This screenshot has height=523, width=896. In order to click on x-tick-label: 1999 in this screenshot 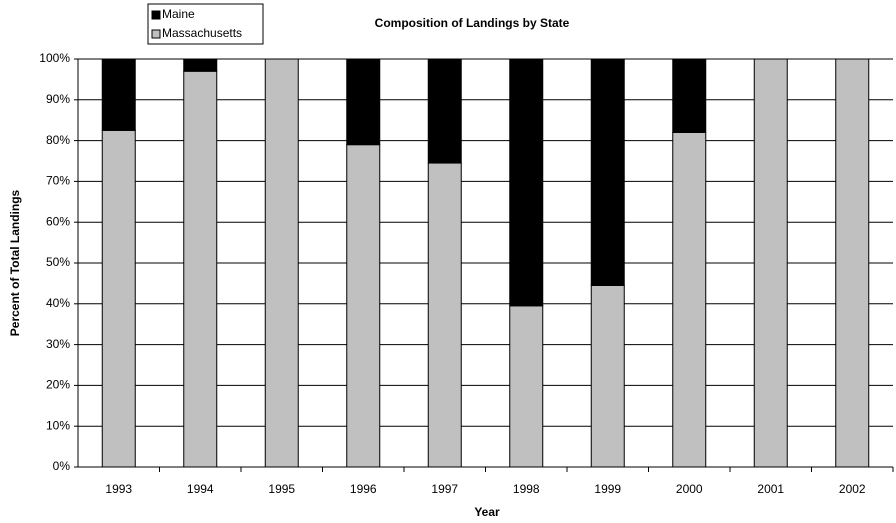, I will do `click(607, 489)`.